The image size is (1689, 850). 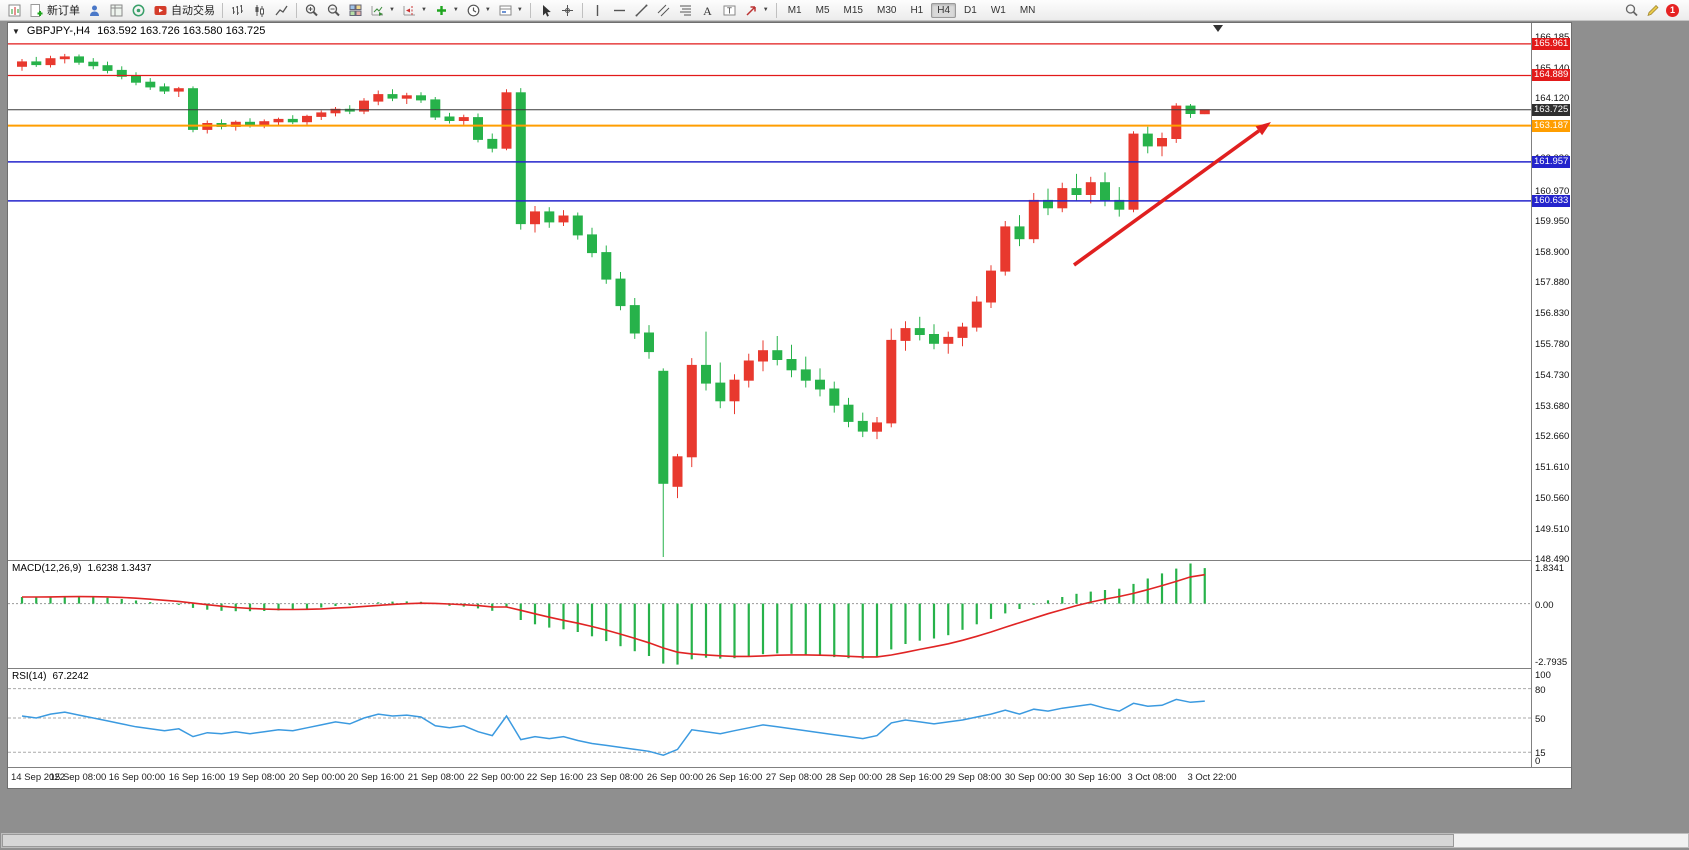 What do you see at coordinates (1631, 10) in the screenshot?
I see `search-icon` at bounding box center [1631, 10].